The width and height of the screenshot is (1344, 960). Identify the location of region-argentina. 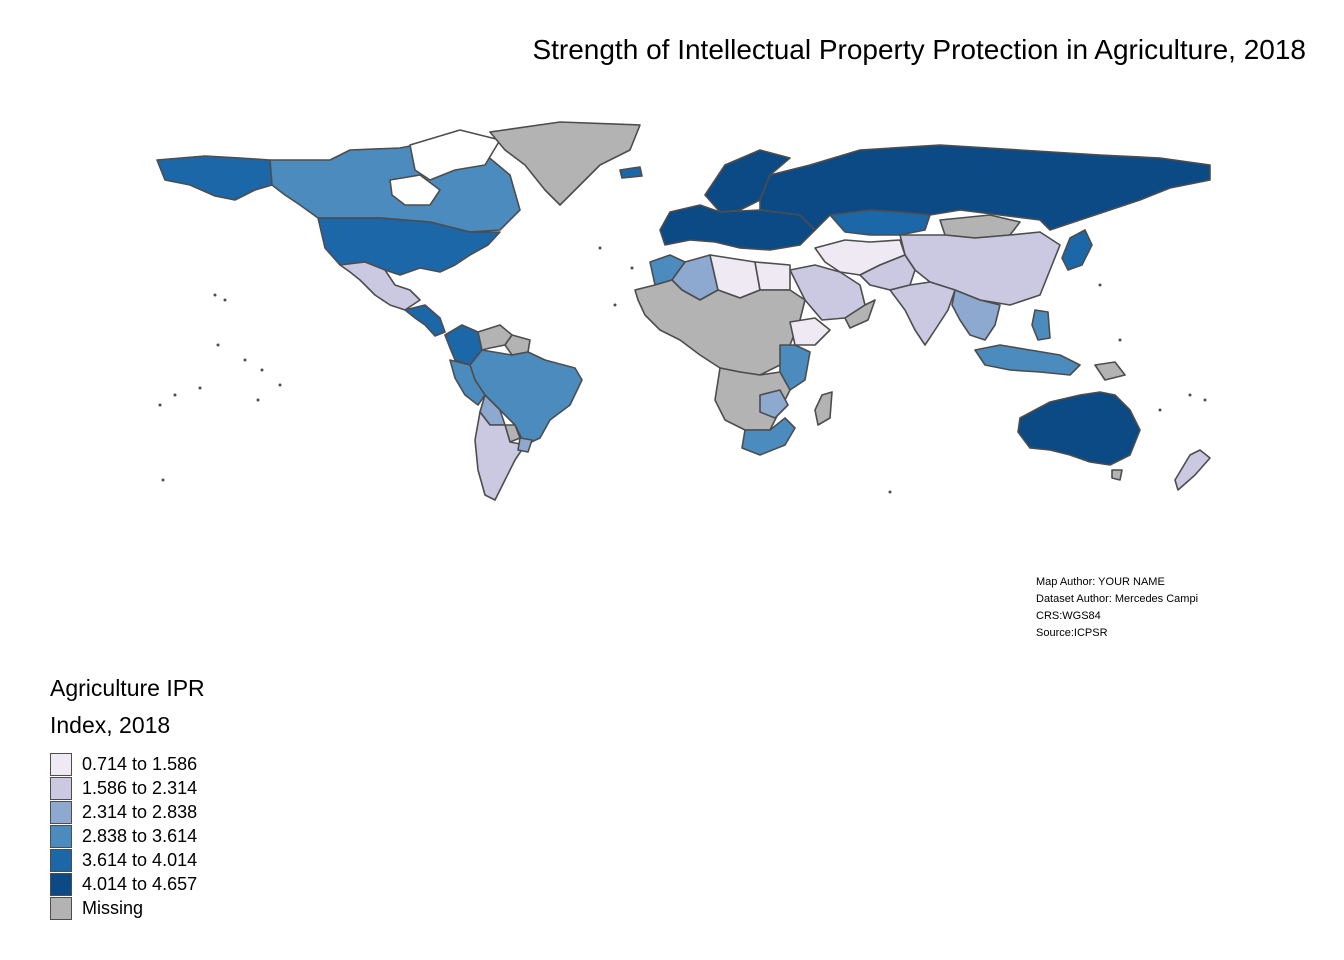
(500, 456).